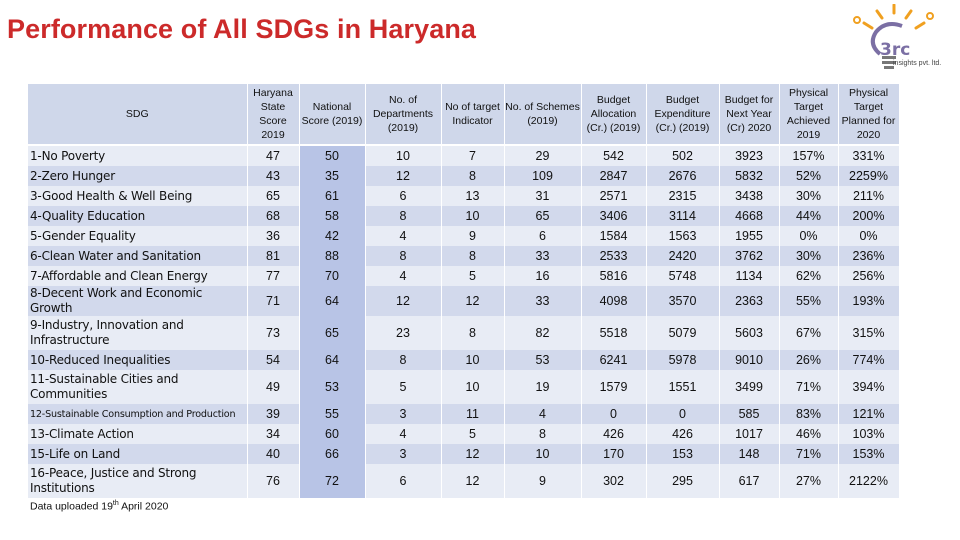 The height and width of the screenshot is (540, 960). Describe the element at coordinates (614, 155) in the screenshot. I see `cell-budget-allocation: 542` at that location.